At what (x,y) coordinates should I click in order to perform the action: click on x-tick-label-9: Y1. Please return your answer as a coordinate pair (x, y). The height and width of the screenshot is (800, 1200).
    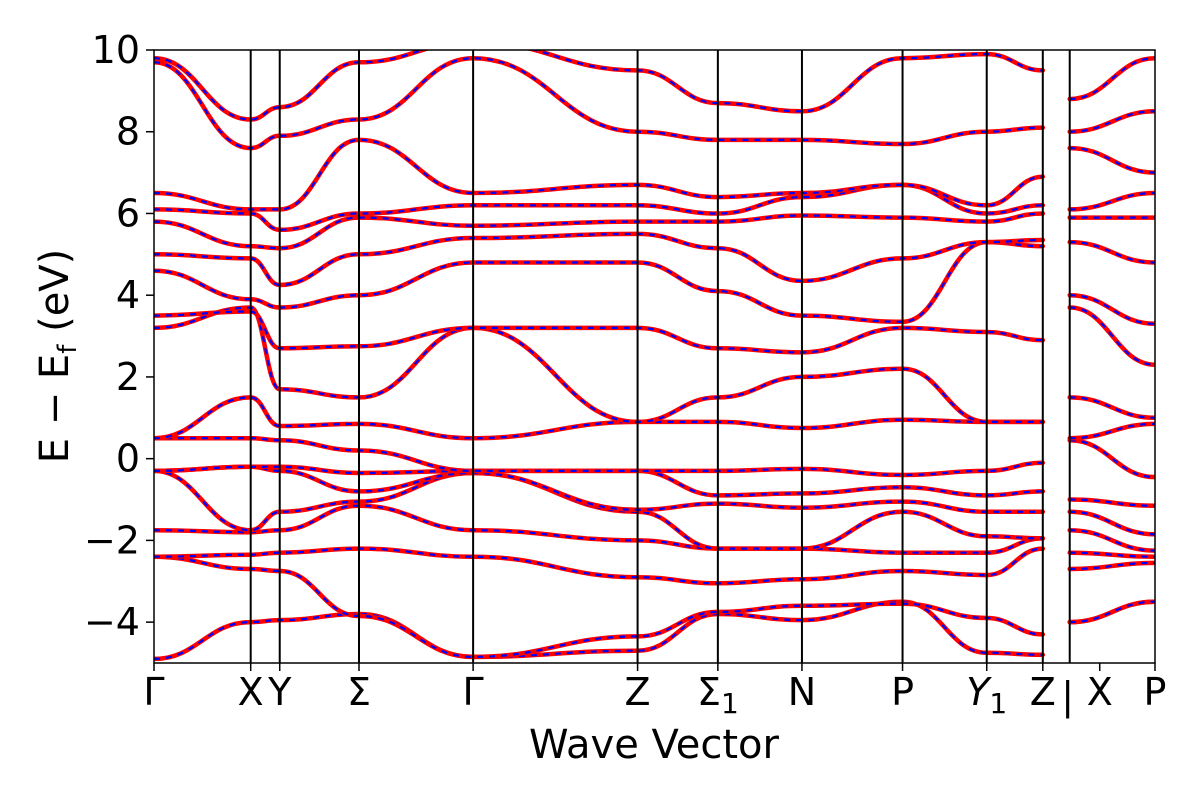
    Looking at the image, I should click on (986, 695).